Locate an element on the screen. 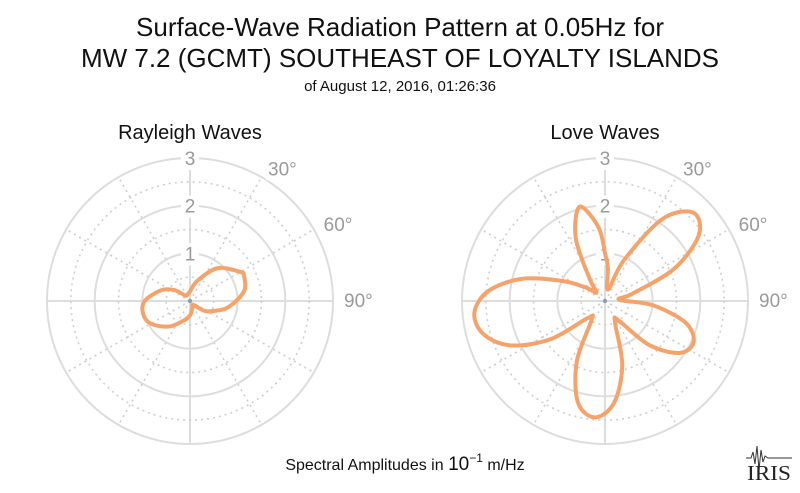 Image resolution: width=800 pixels, height=493 pixels. figure-subtitle: of August 12, 2016, 01:26:36 is located at coordinates (400, 86).